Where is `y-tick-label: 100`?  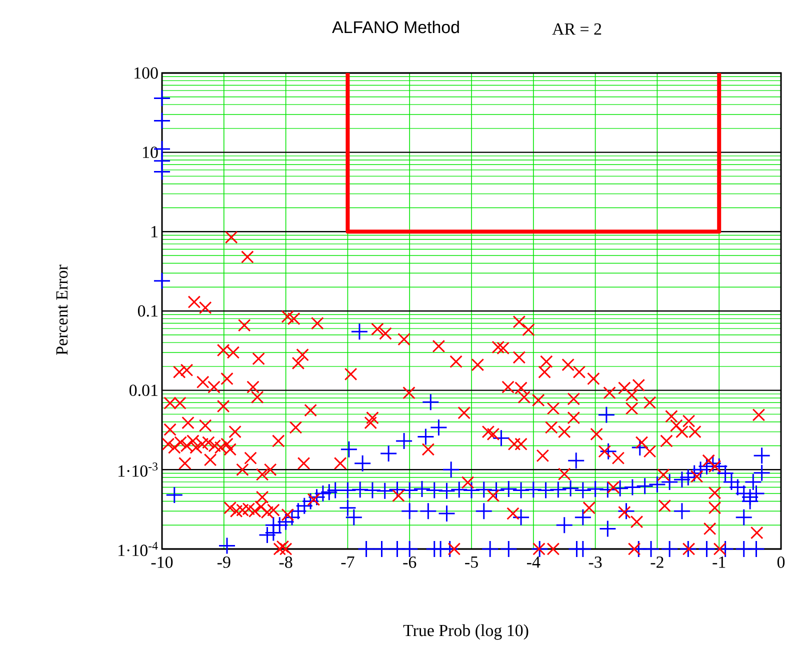
y-tick-label: 100 is located at coordinates (146, 73).